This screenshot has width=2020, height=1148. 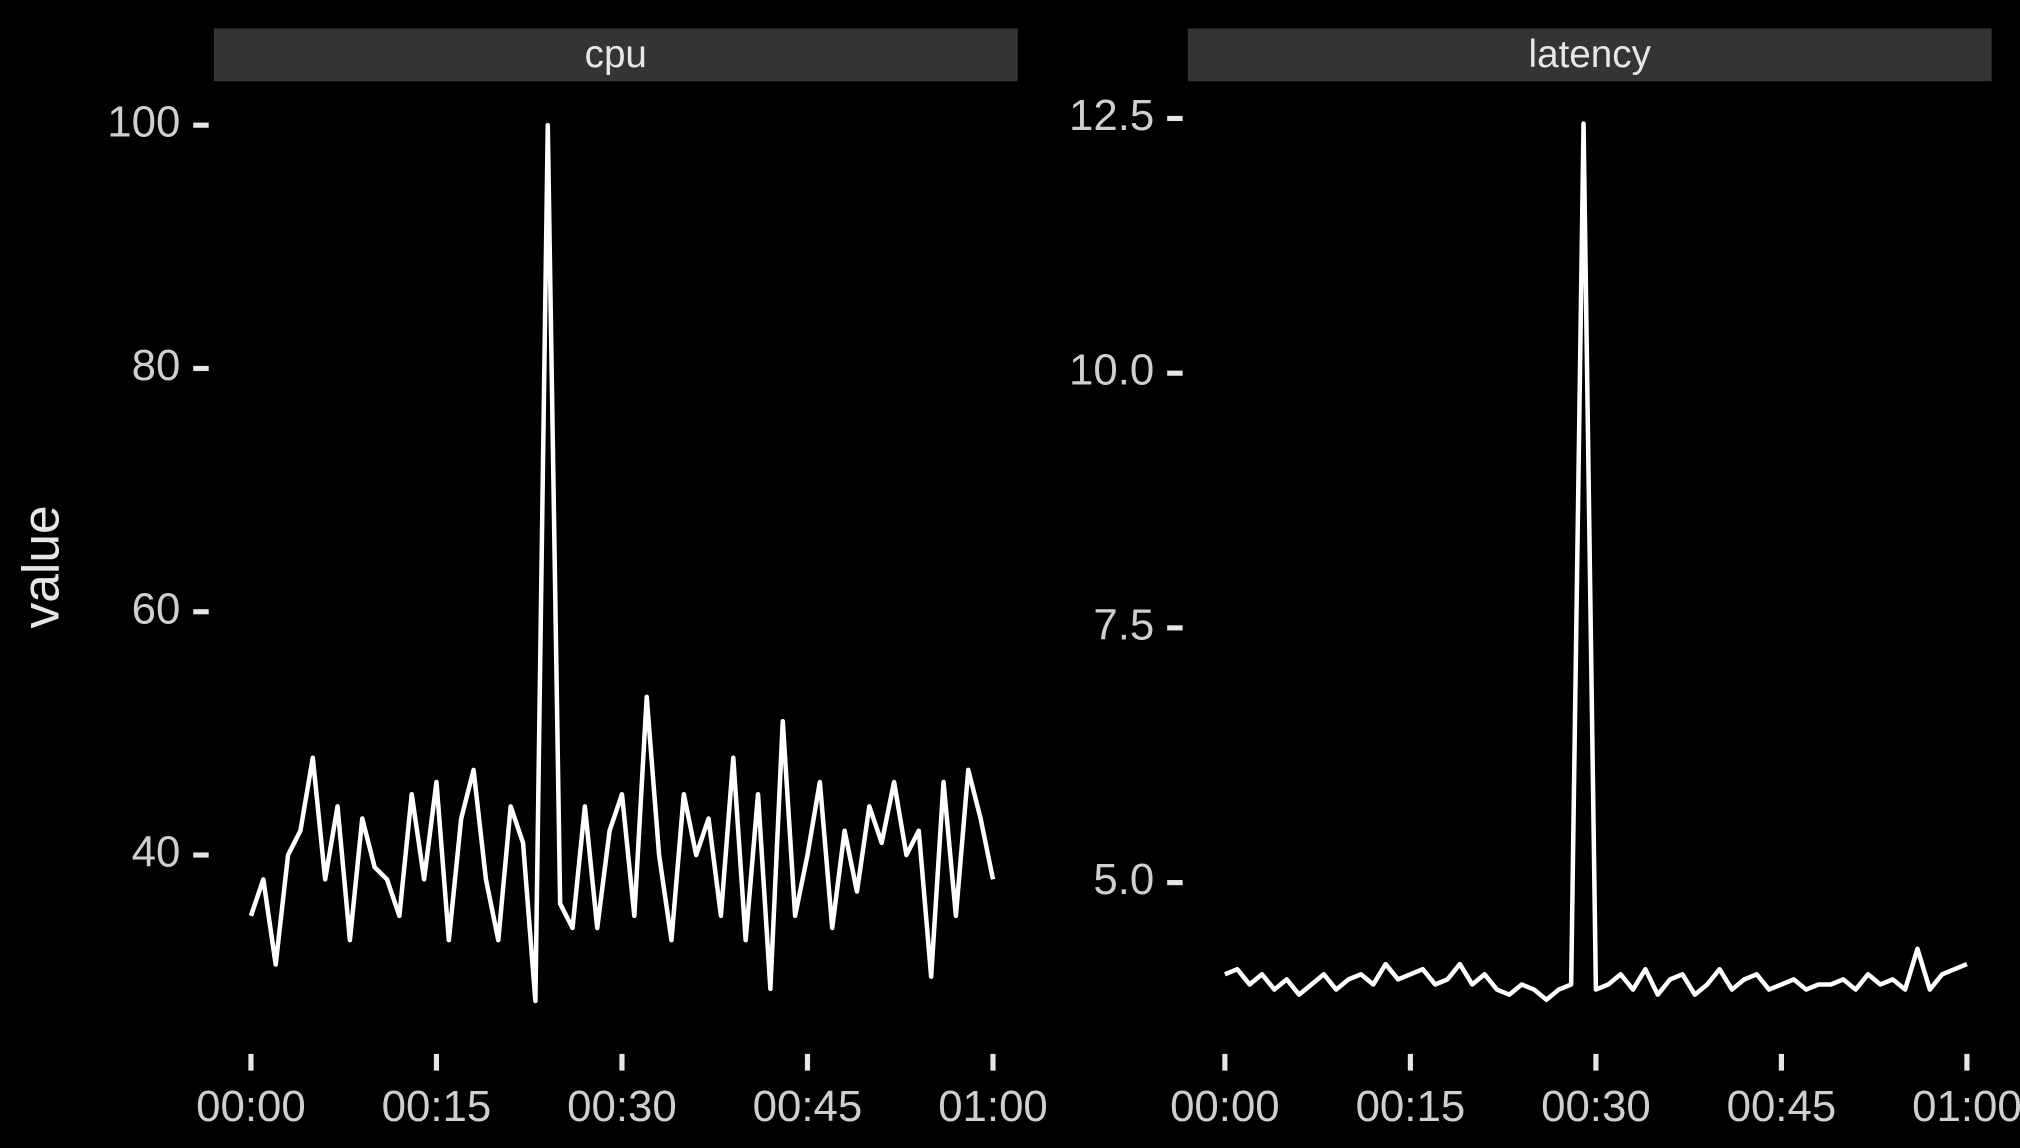 I want to click on facet-title: cpu, so click(x=616, y=54).